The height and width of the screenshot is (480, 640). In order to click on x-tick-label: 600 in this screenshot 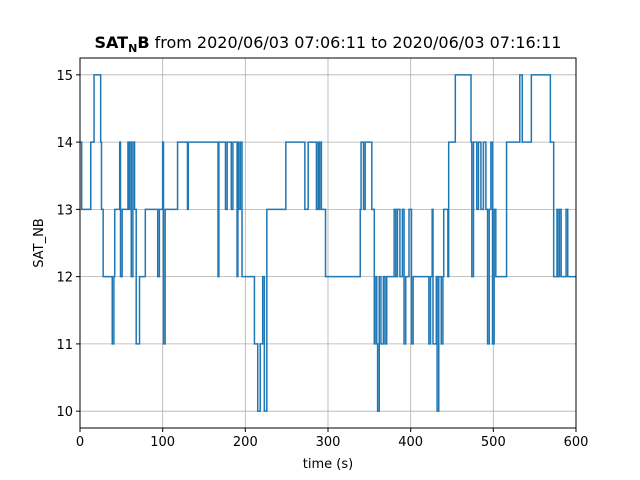, I will do `click(576, 442)`.